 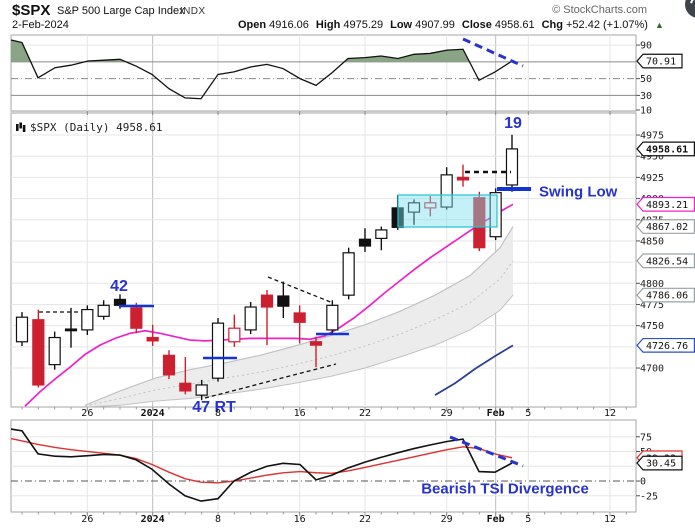 What do you see at coordinates (299, 351) in the screenshot?
I see `band-lower-edge` at bounding box center [299, 351].